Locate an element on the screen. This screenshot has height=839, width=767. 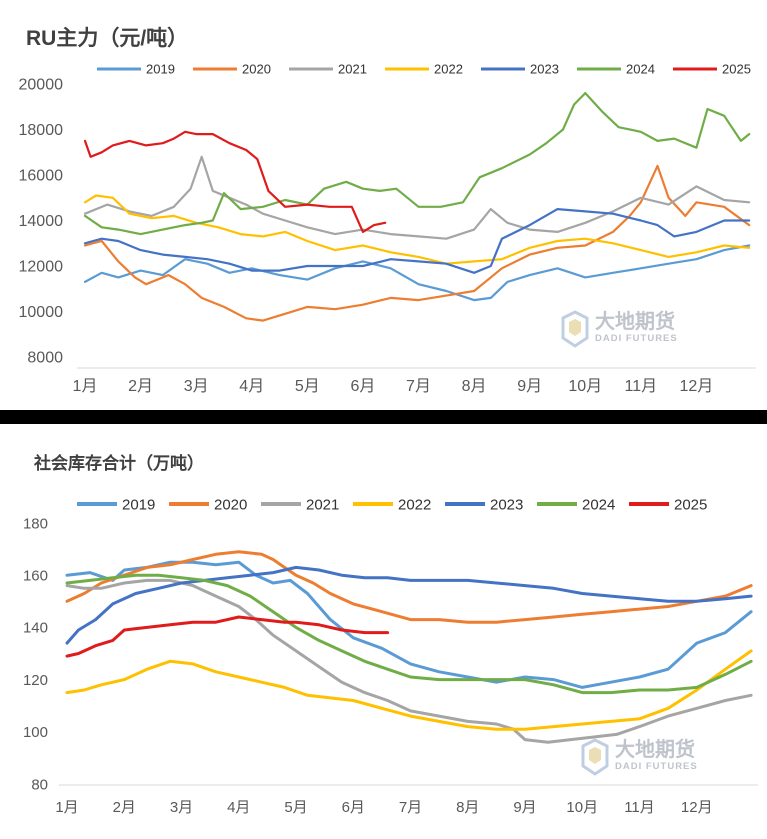
y-tick-label: 120 is located at coordinates (35, 680).